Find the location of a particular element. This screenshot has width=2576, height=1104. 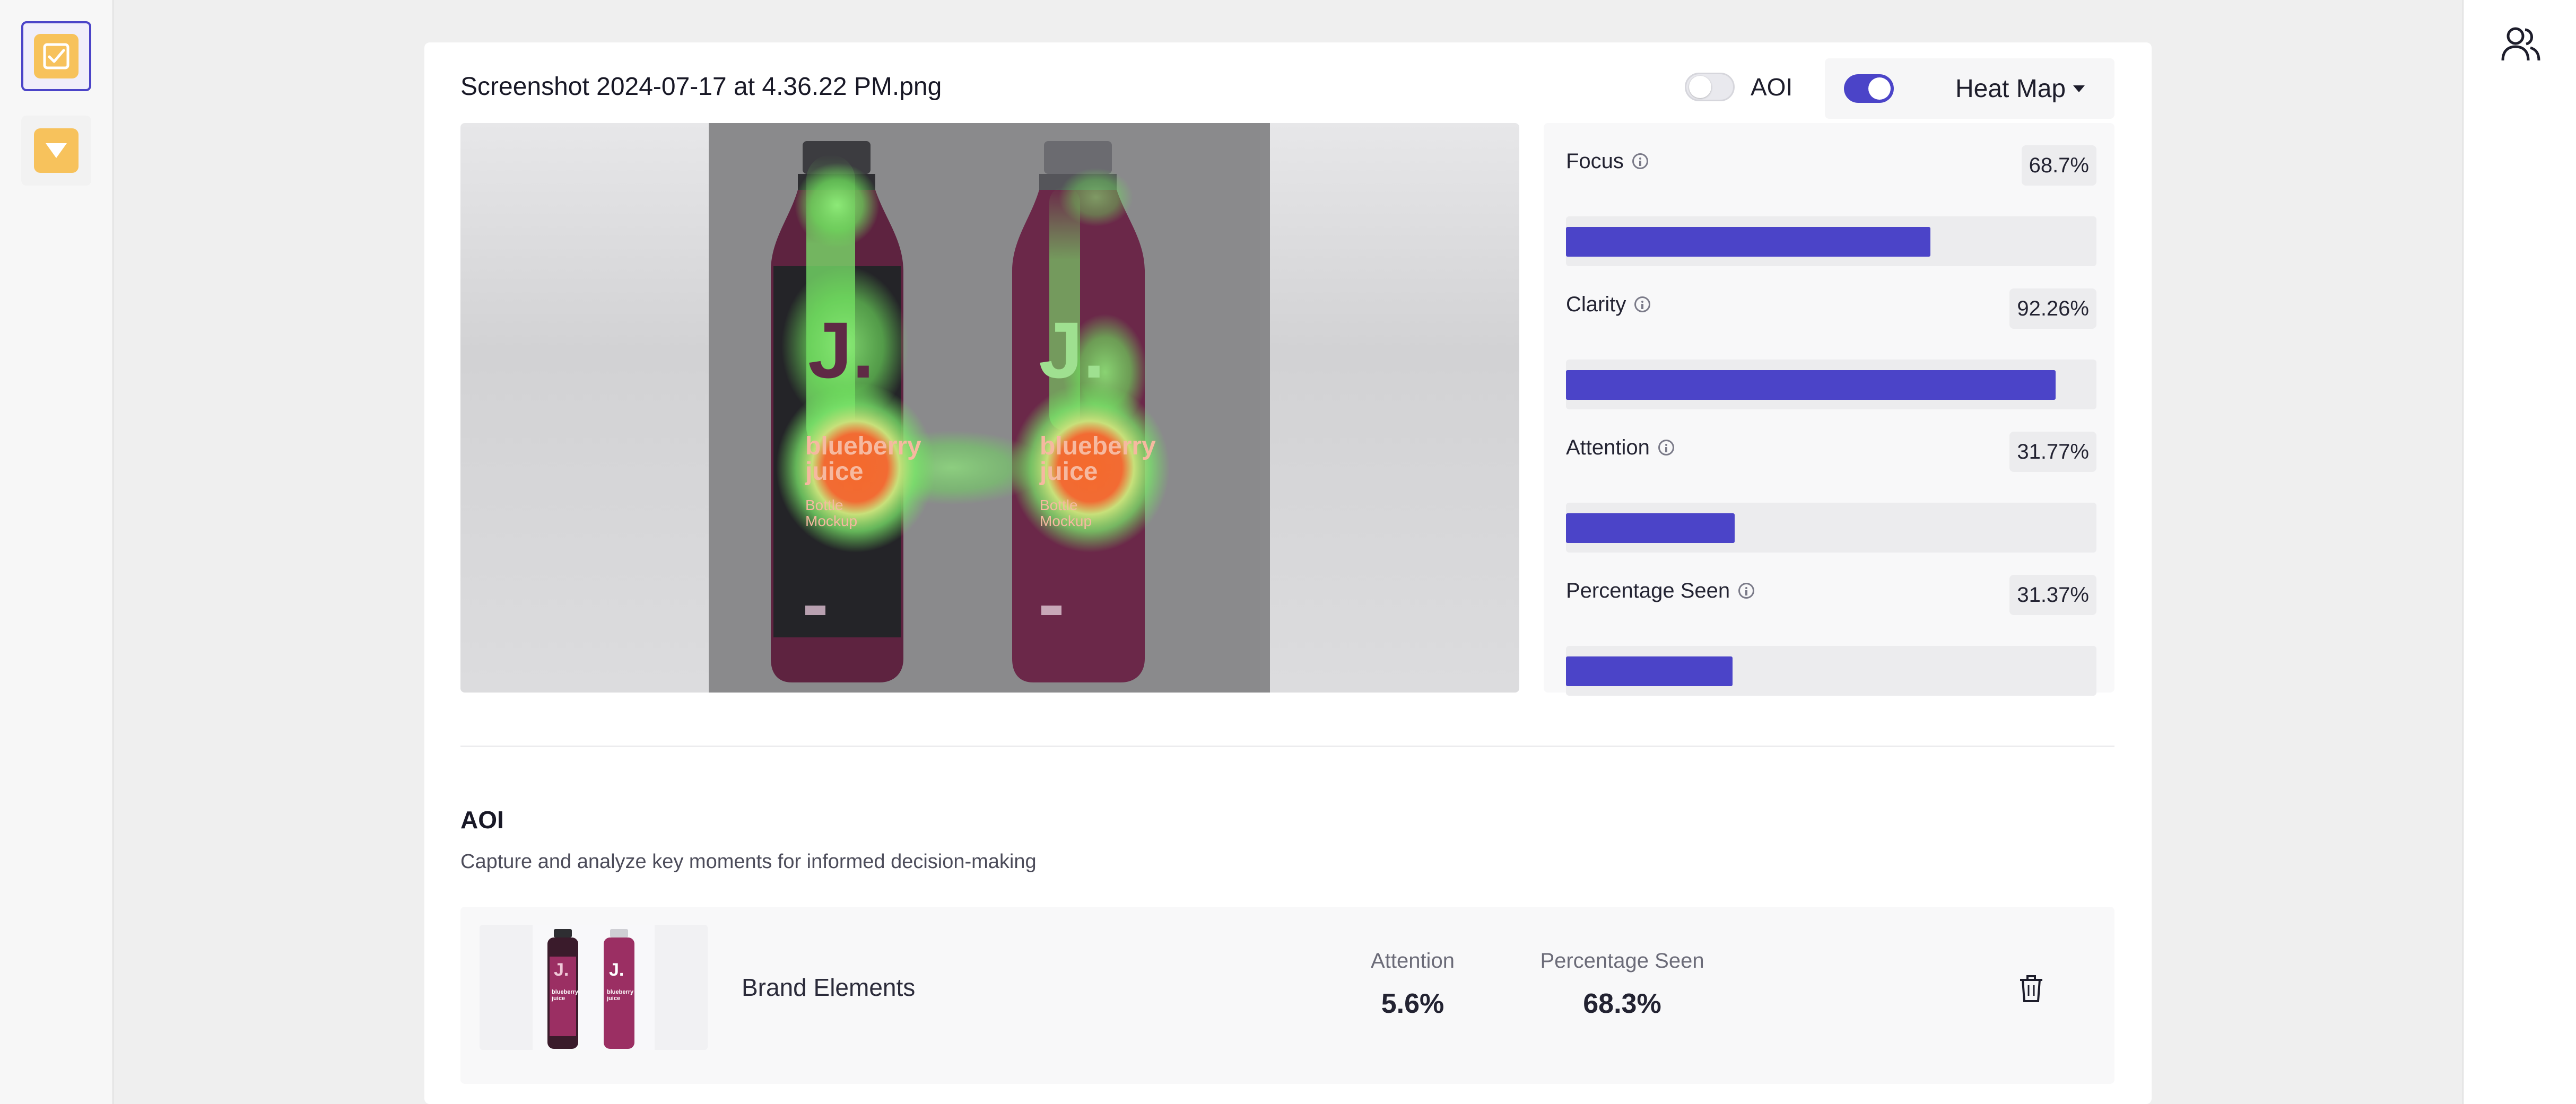

metric-value: 68.7% is located at coordinates (2058, 165).